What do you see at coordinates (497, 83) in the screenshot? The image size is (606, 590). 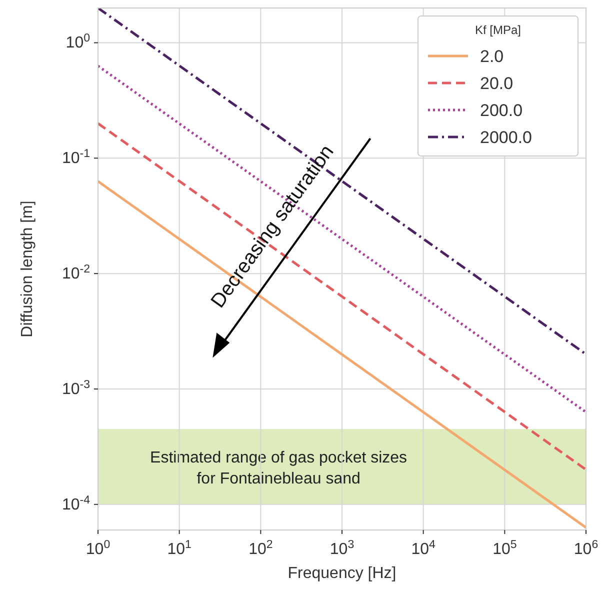 I see `legend-label: 20.0` at bounding box center [497, 83].